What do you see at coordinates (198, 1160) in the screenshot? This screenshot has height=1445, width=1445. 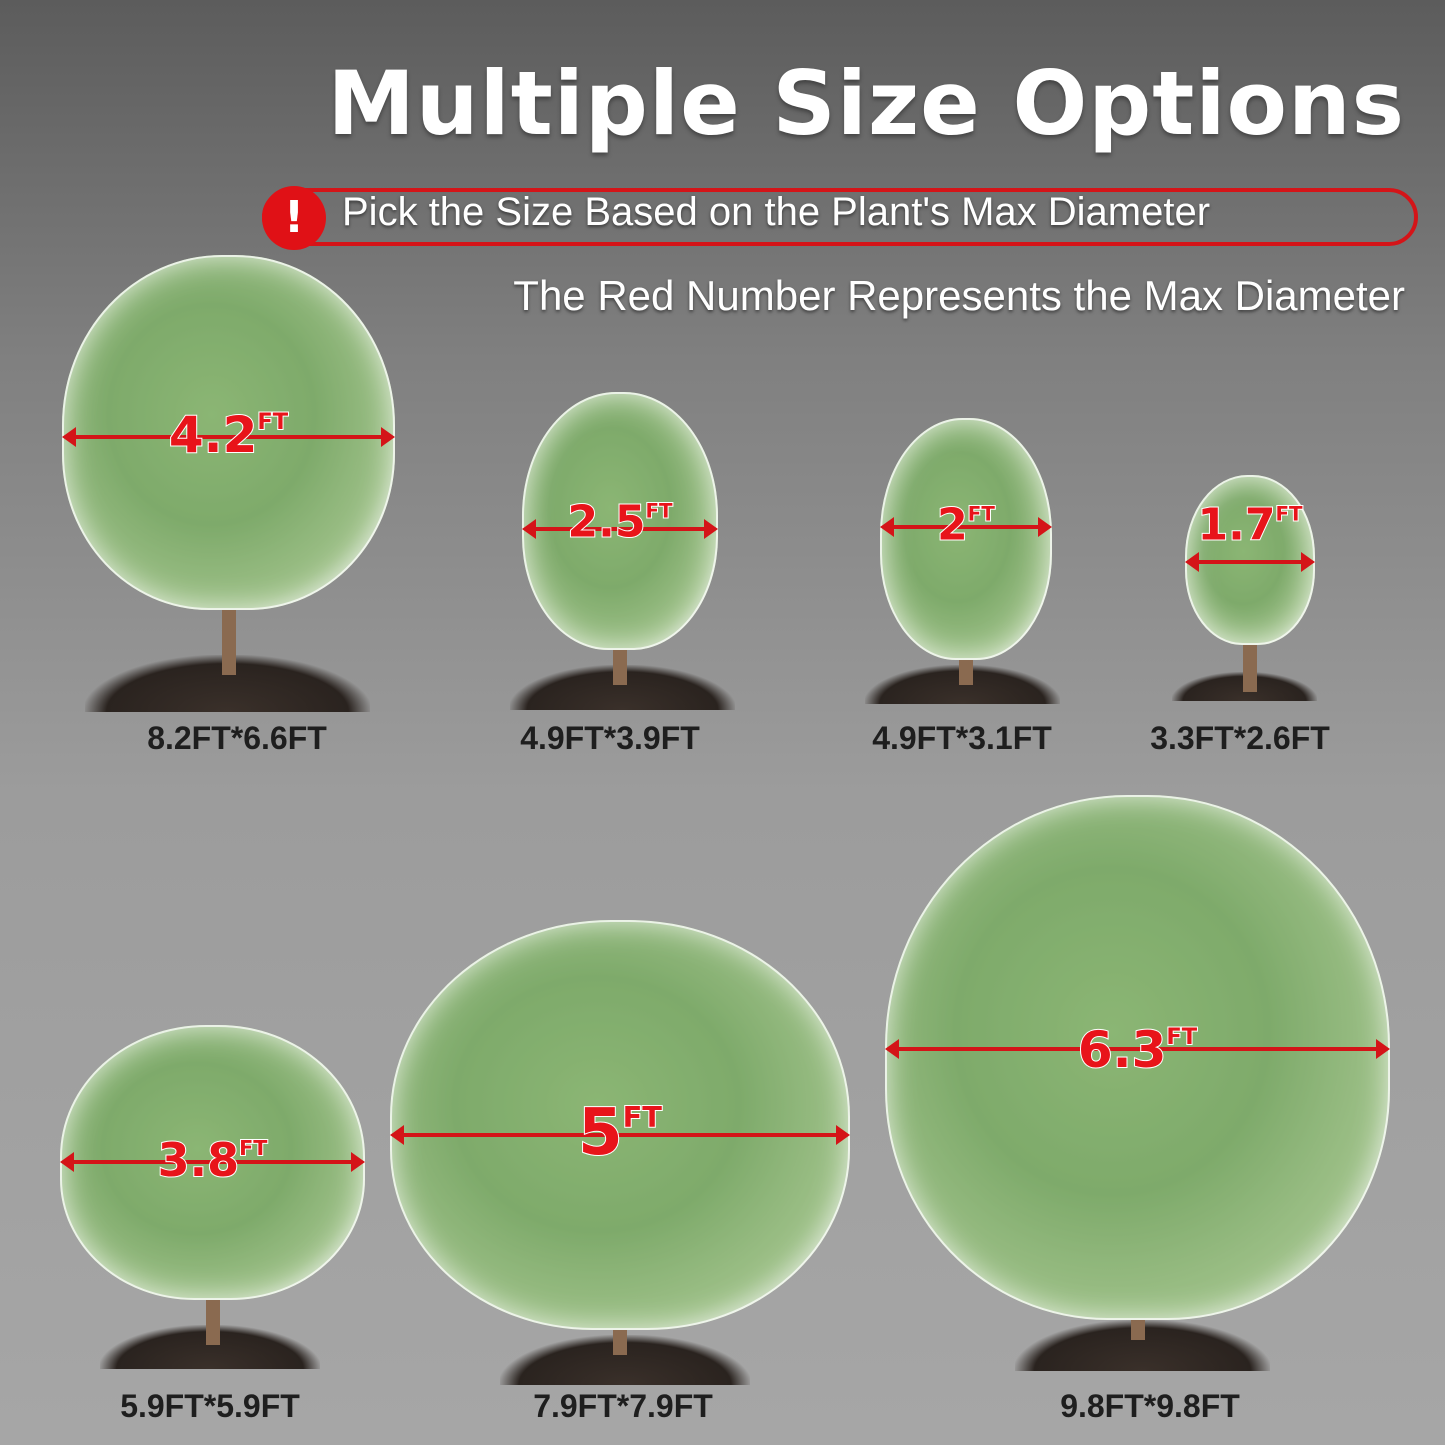 I see `diameter-value: 3.8` at bounding box center [198, 1160].